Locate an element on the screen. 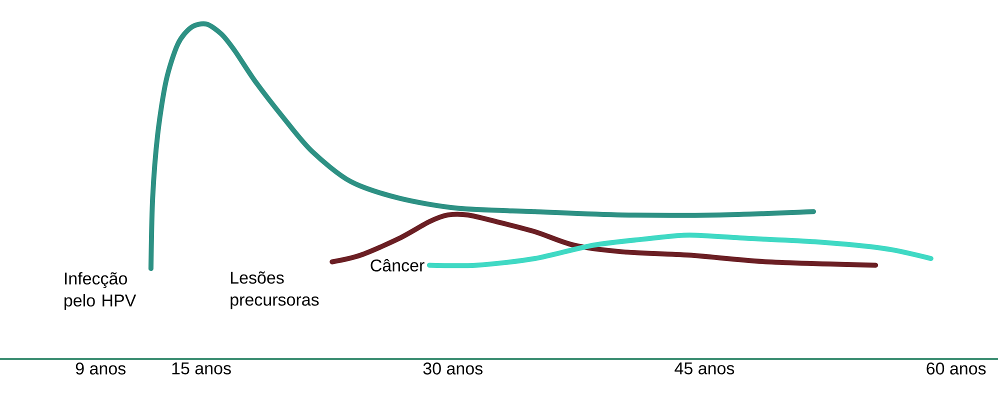 The image size is (998, 404). x-tick-label: 60 anos is located at coordinates (956, 368).